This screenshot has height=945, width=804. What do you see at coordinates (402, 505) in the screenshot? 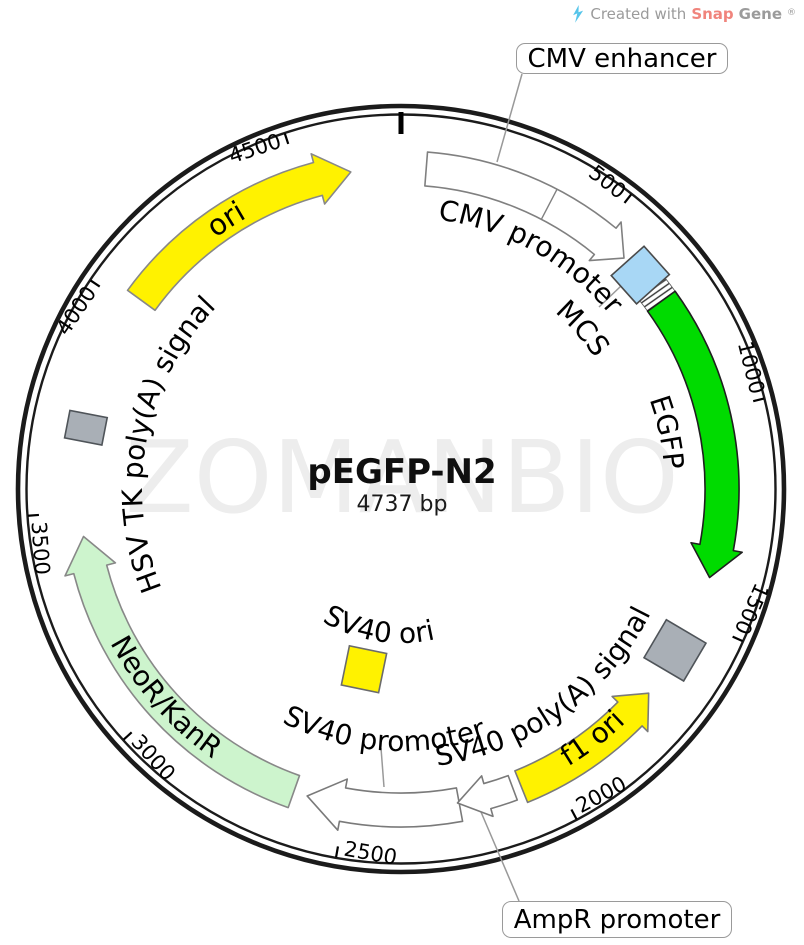
I see `plasmid-size: 4737 bp` at bounding box center [402, 505].